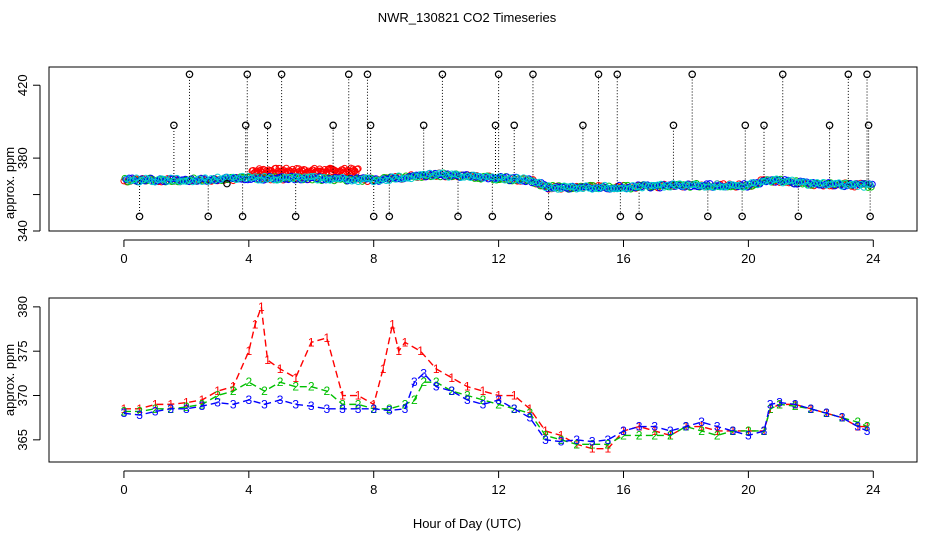 This screenshot has width=936, height=545. What do you see at coordinates (373, 489) in the screenshot?
I see `bottom-x-tick-label: 8` at bounding box center [373, 489].